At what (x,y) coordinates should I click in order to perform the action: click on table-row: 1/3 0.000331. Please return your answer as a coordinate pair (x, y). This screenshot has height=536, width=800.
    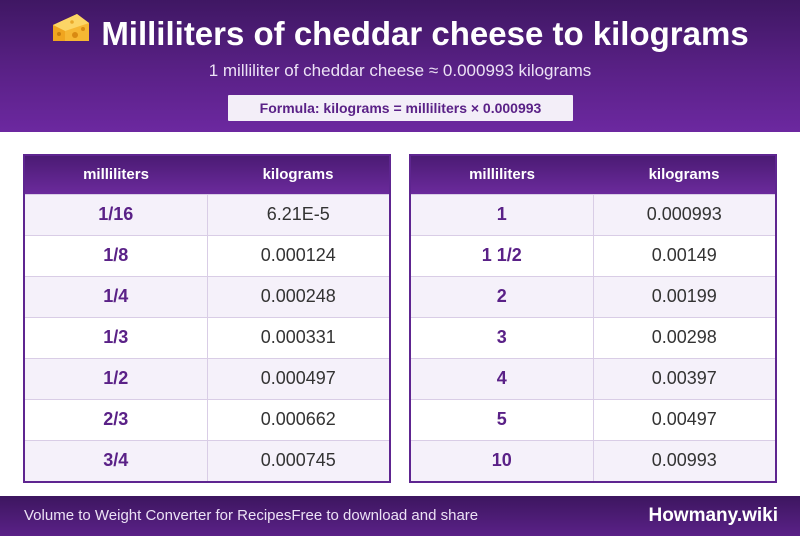
    Looking at the image, I should click on (207, 337).